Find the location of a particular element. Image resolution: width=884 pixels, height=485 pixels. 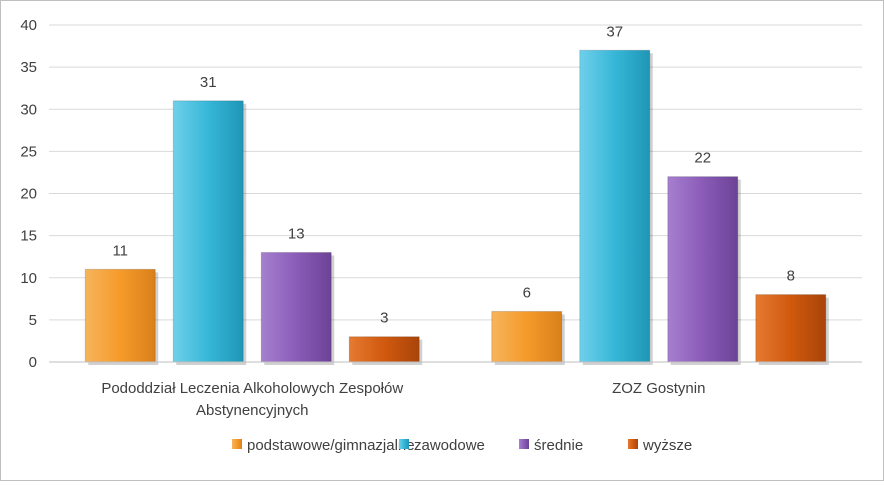

y-tick-label: 40 is located at coordinates (28, 25).